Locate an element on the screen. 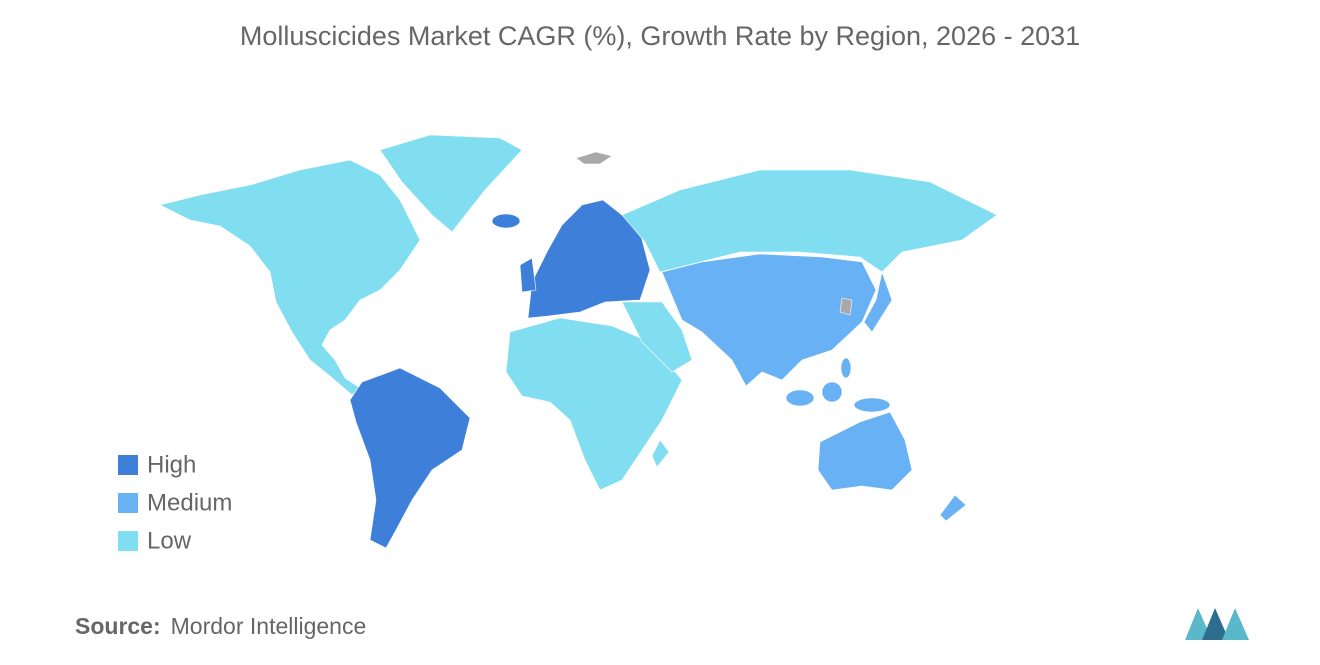  logo is located at coordinates (1217, 624).